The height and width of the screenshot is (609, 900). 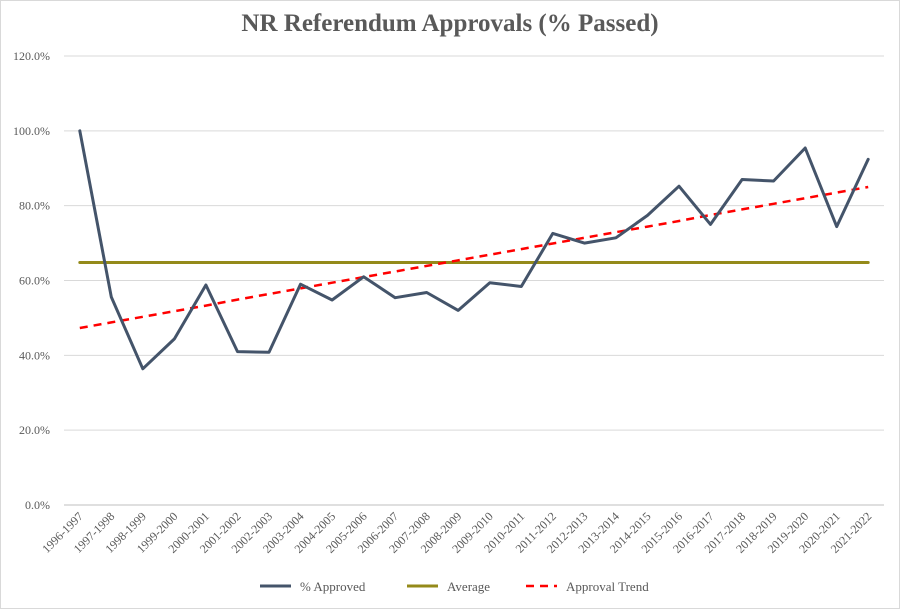 I want to click on y-tick-label: 60.0%, so click(x=34, y=281).